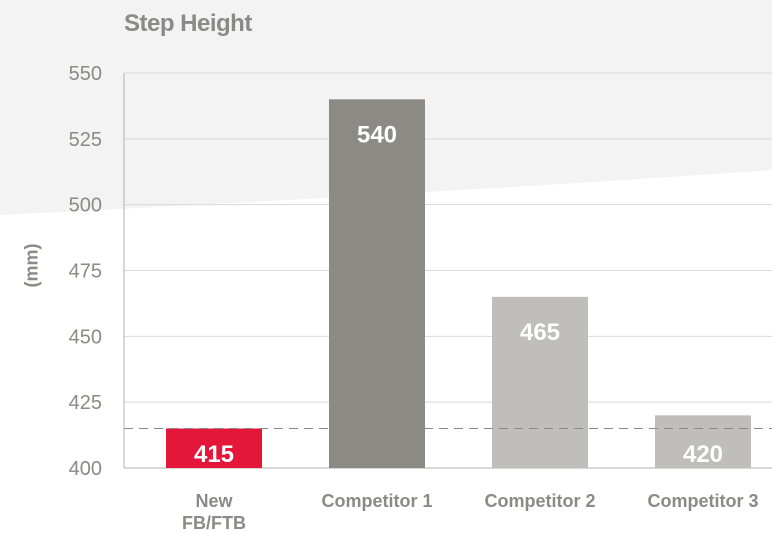 The image size is (772, 534). What do you see at coordinates (214, 454) in the screenshot?
I see `data-label: 415` at bounding box center [214, 454].